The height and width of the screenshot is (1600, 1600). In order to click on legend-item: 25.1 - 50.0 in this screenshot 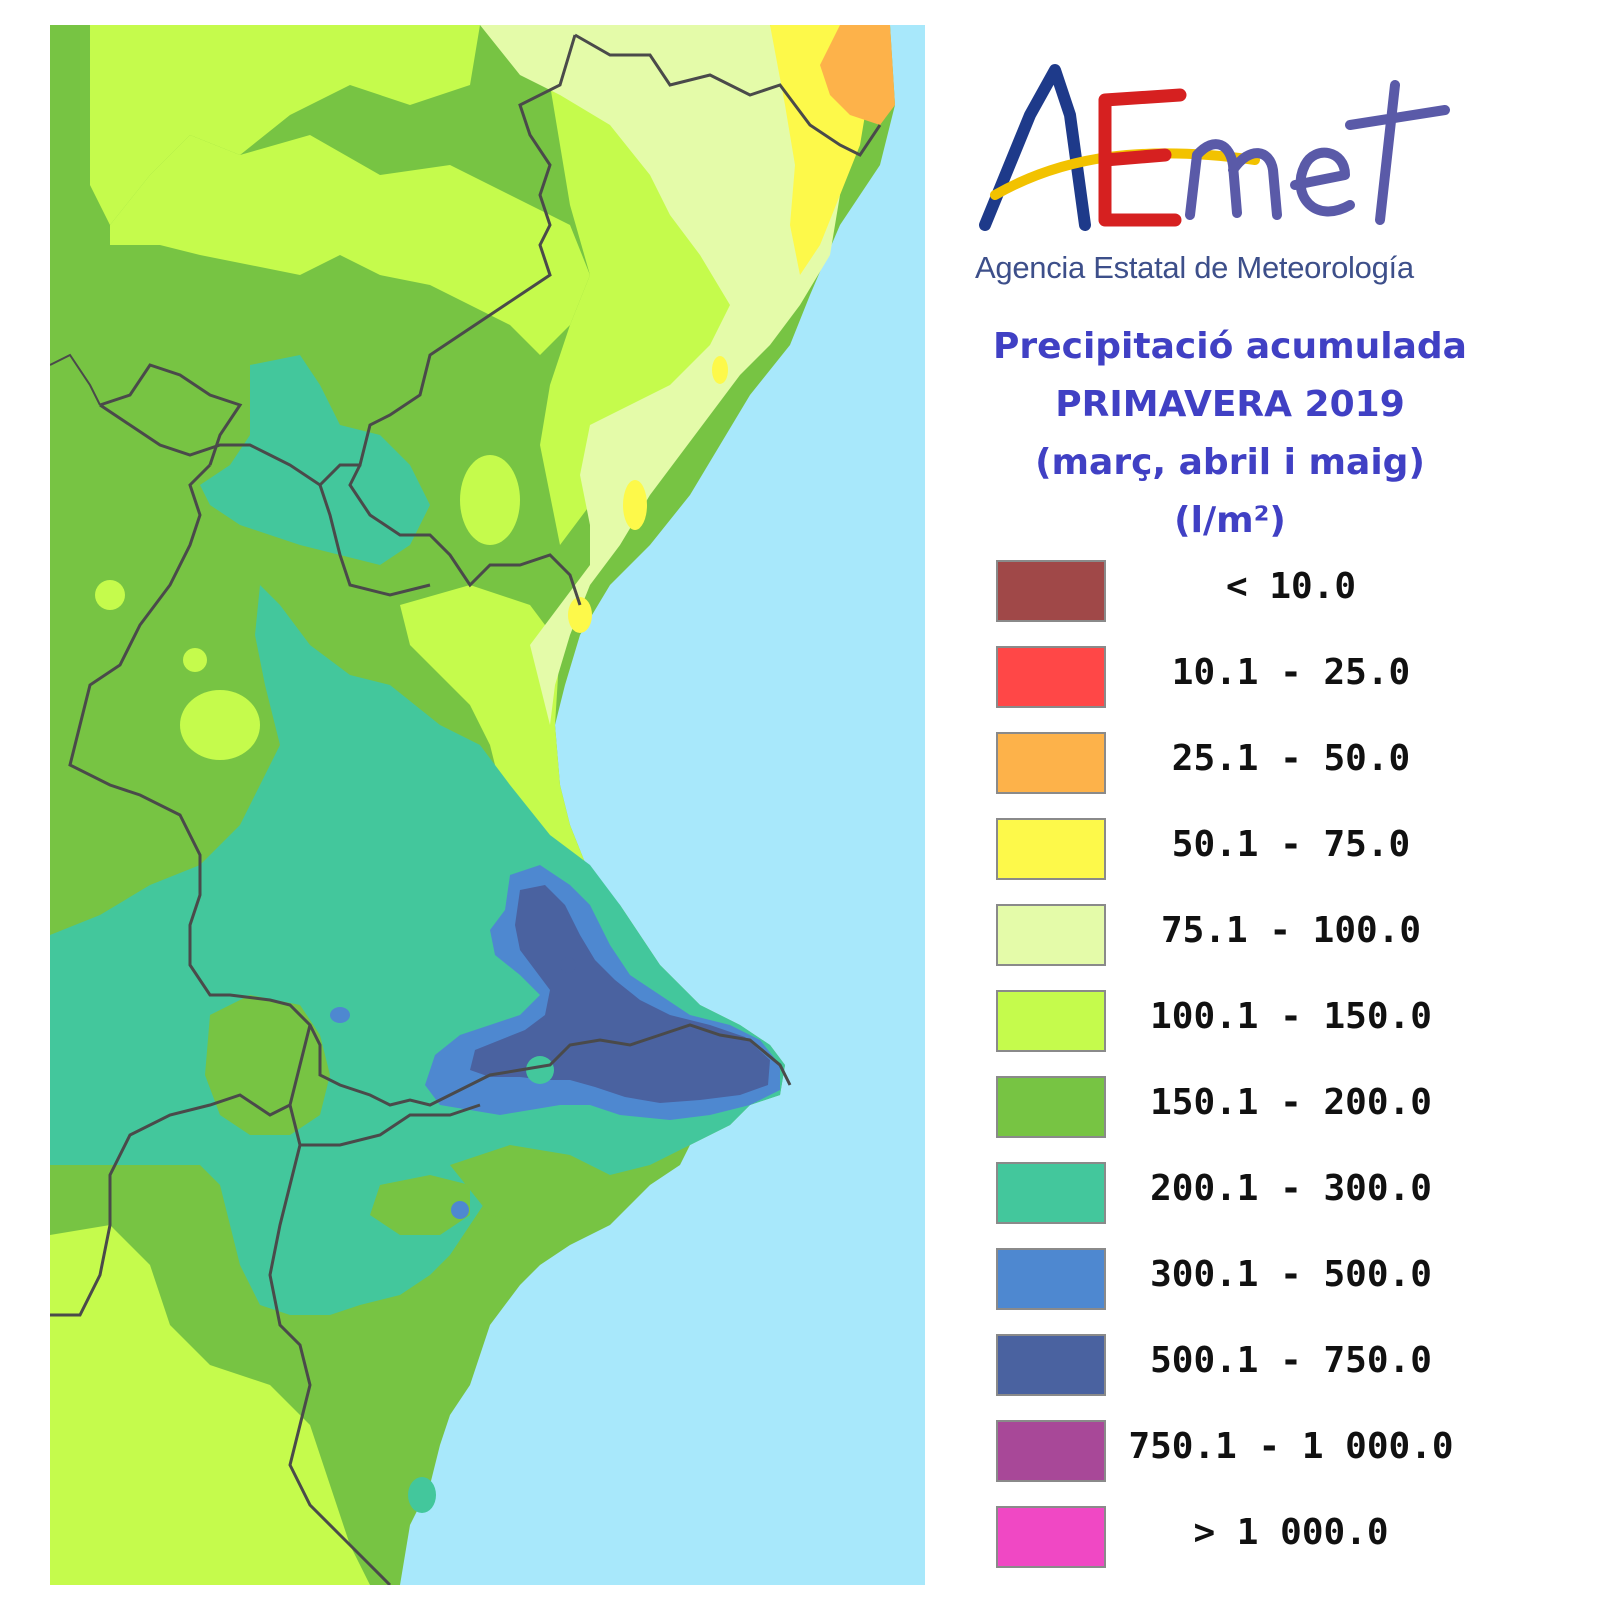, I will do `click(1231, 775)`.